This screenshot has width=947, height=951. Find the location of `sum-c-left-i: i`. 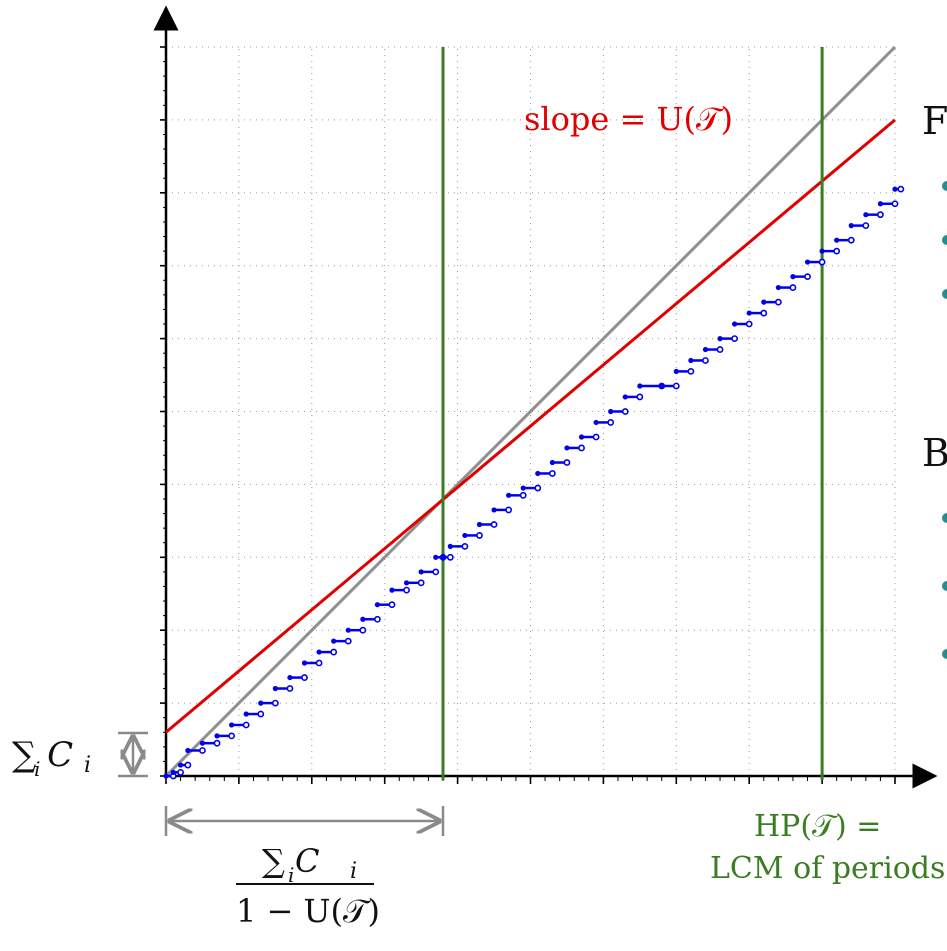

sum-c-left-i: i is located at coordinates (87, 765).